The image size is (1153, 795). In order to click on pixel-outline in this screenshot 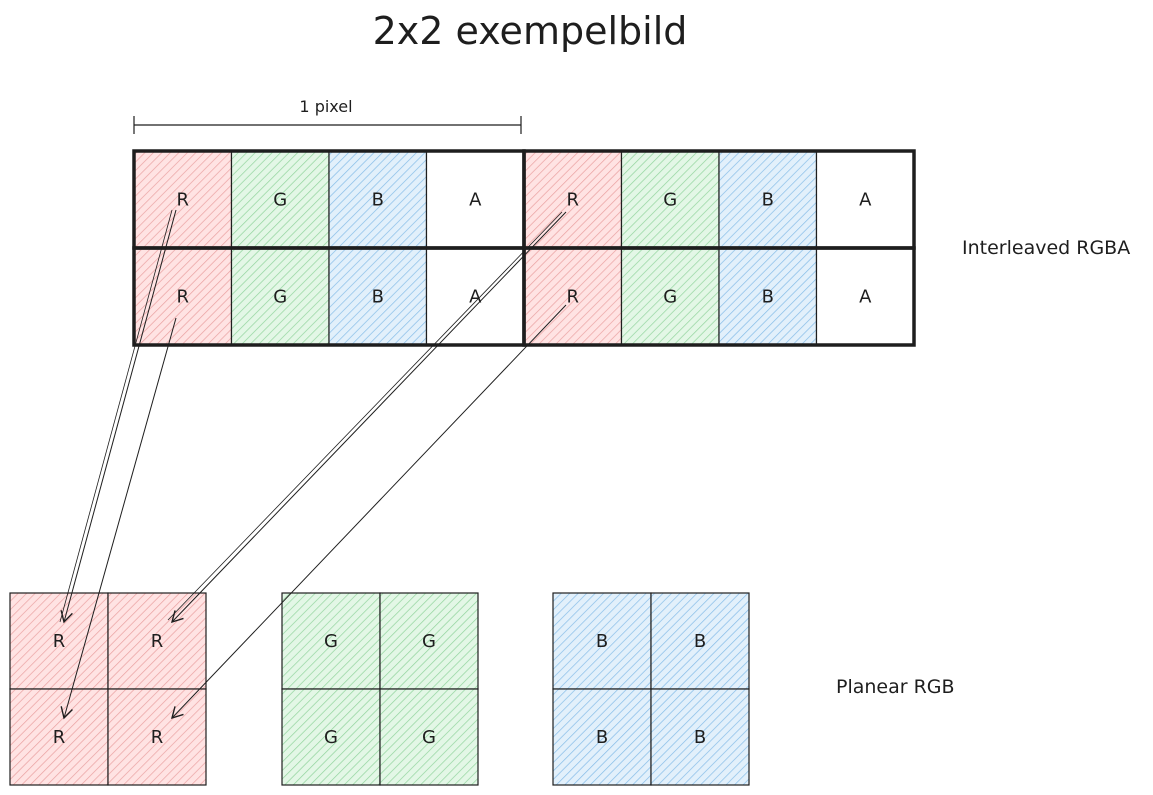, I will do `click(719, 296)`.